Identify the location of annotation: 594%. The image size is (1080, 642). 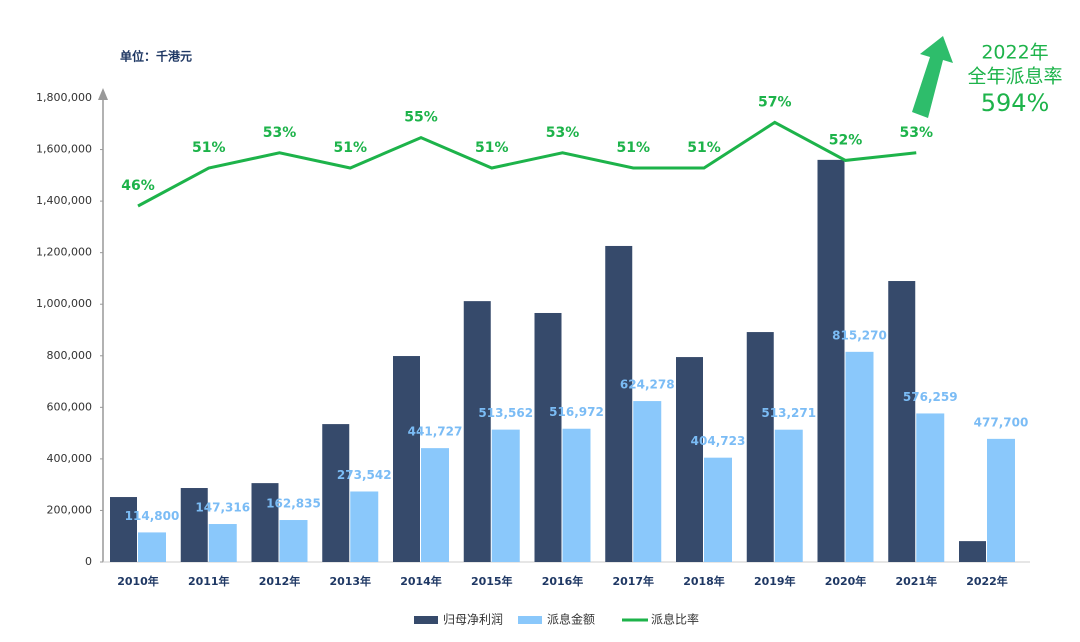
(1015, 103).